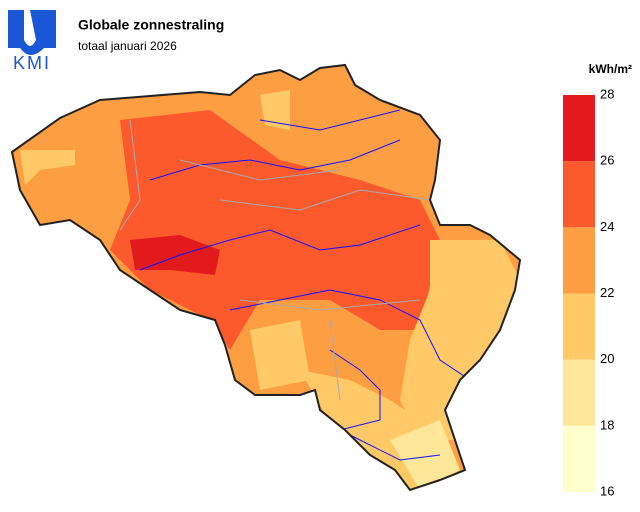 Image resolution: width=640 pixels, height=512 pixels. I want to click on title: Globale zonnestraling, so click(151, 25).